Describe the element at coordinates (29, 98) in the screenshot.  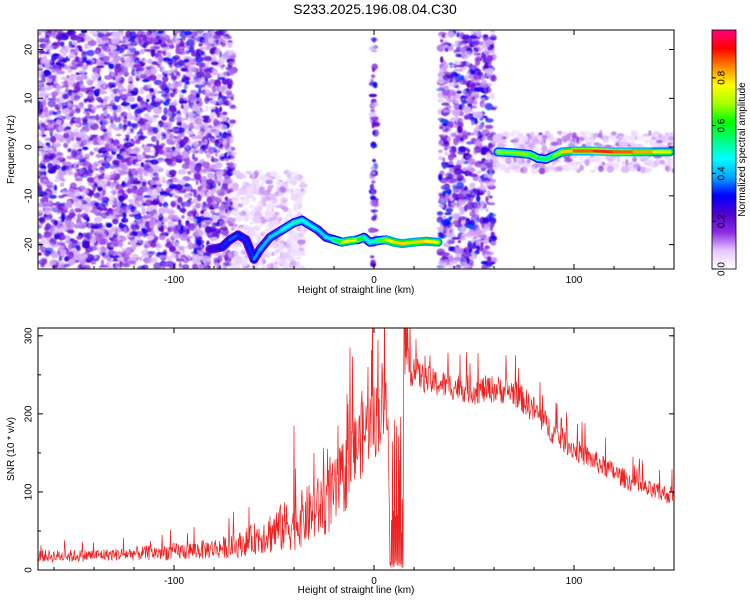
I see `spectrogram-y-tick-label: 10` at that location.